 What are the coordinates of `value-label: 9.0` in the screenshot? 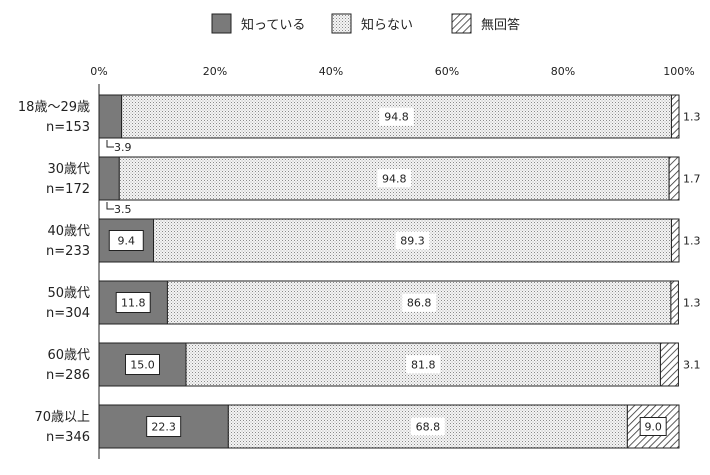 It's located at (653, 427).